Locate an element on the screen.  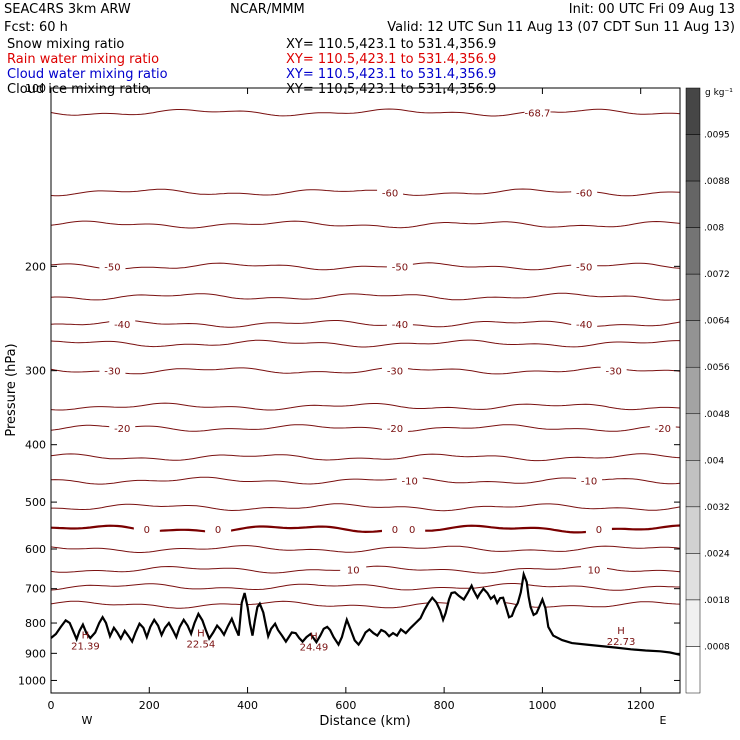
terrain-profile is located at coordinates (365, 631).